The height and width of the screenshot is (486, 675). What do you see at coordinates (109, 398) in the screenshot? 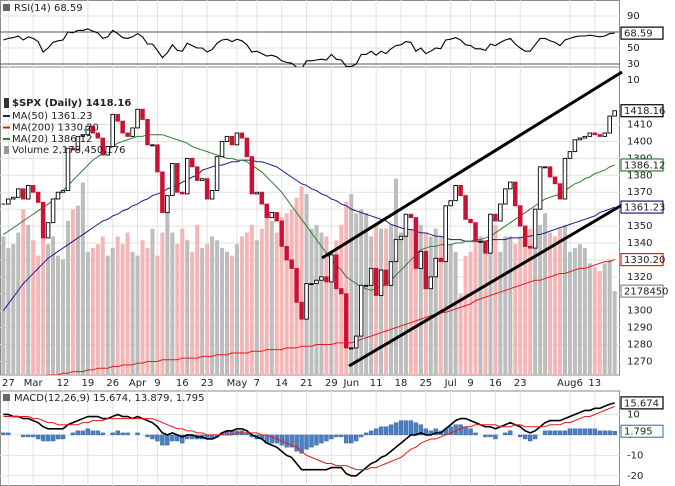
I see `panel-title: MACD(12,26,9) 15.674, 13.879, 1.795` at bounding box center [109, 398].